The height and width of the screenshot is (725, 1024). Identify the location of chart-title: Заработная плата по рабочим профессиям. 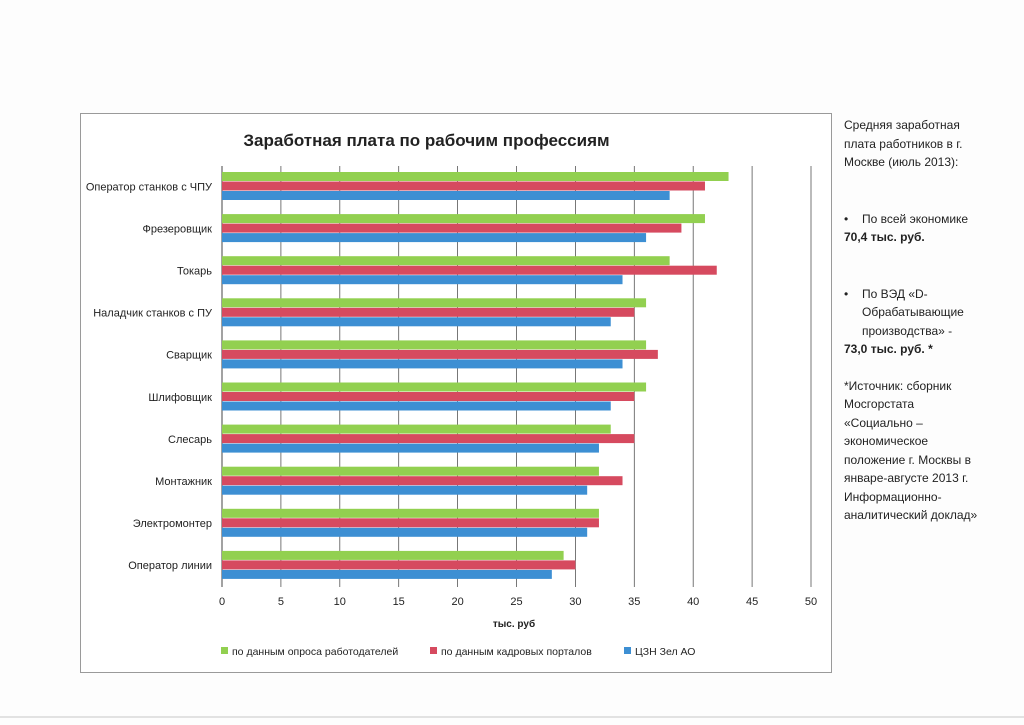
(426, 140).